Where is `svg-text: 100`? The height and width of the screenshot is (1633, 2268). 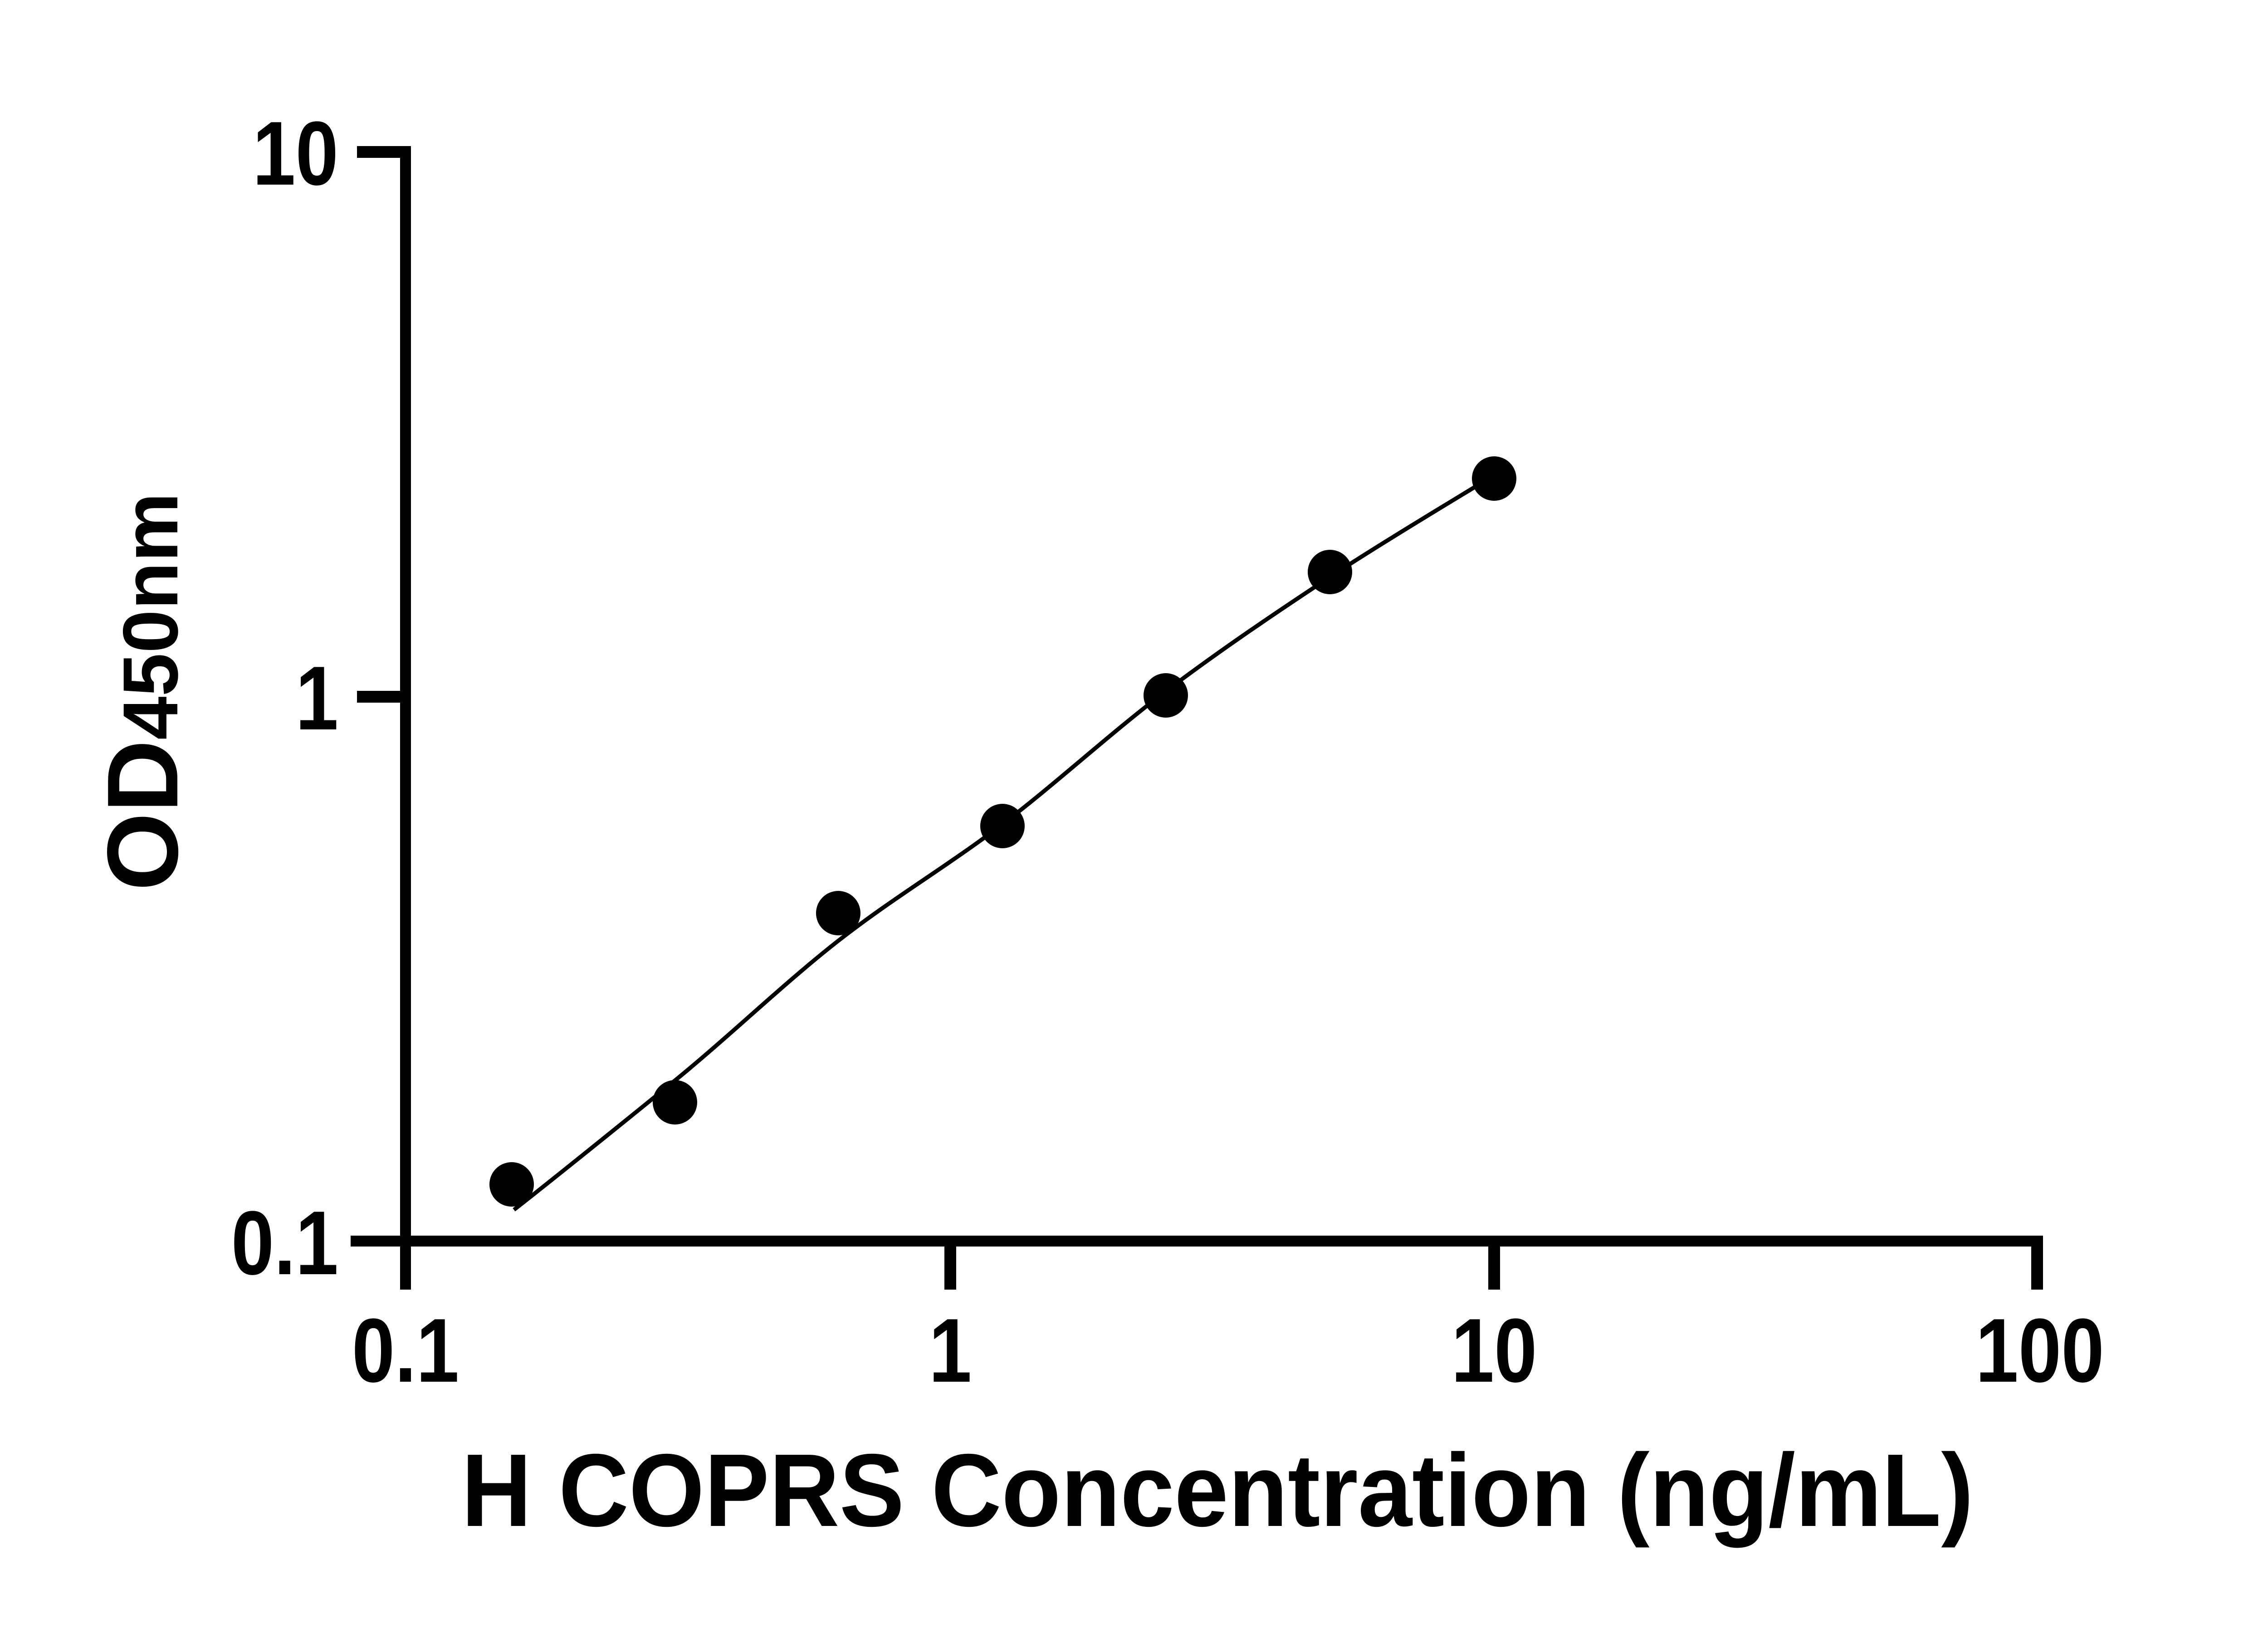
svg-text: 100 is located at coordinates (2040, 1350).